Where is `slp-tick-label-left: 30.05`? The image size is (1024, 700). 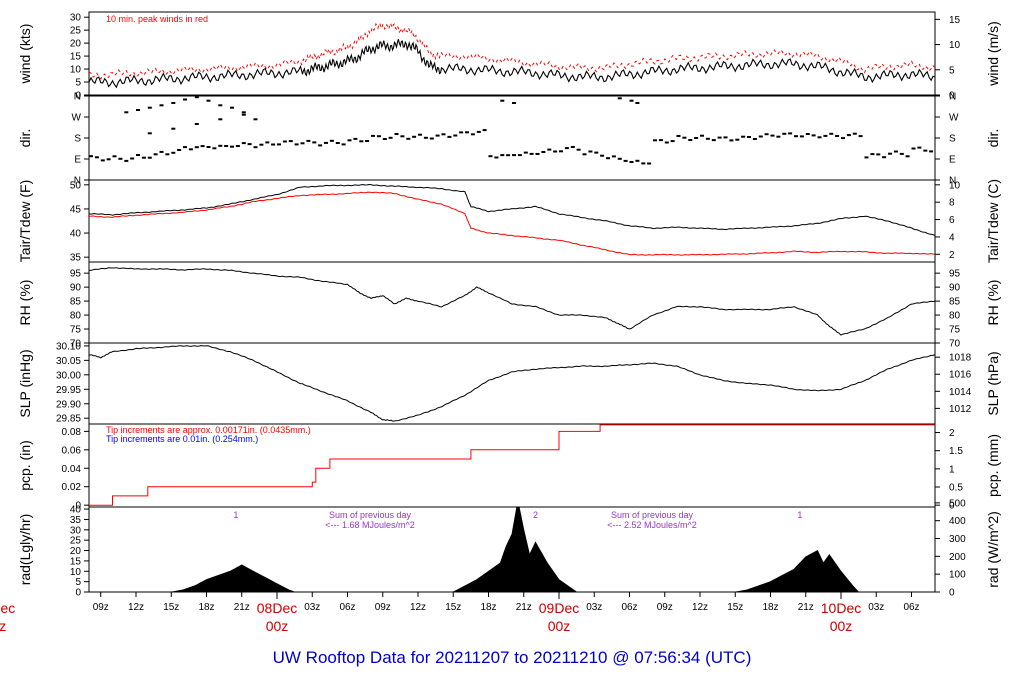
slp-tick-label-left: 30.05 is located at coordinates (68, 361).